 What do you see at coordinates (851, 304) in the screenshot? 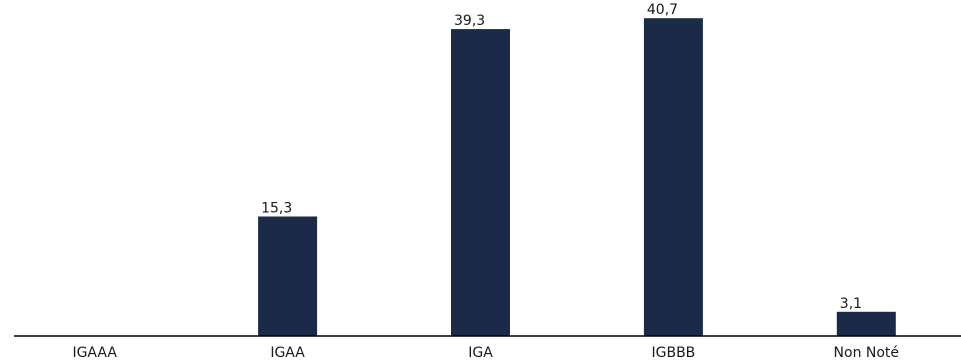
I see `data-label: 3,1` at bounding box center [851, 304].